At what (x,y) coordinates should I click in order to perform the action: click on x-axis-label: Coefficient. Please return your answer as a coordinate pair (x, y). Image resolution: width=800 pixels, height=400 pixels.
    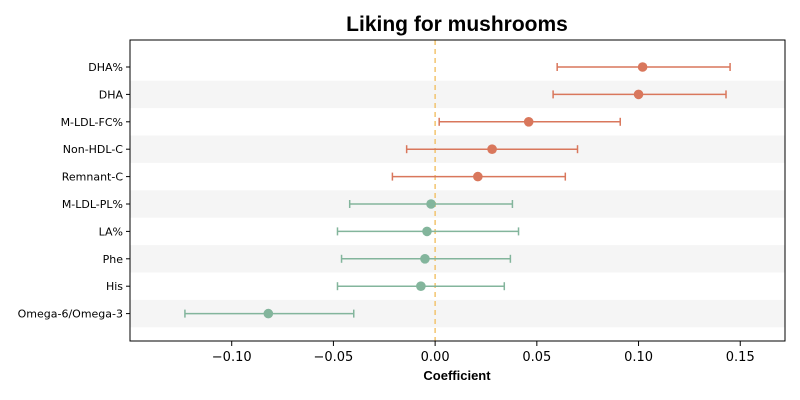
    Looking at the image, I should click on (457, 375).